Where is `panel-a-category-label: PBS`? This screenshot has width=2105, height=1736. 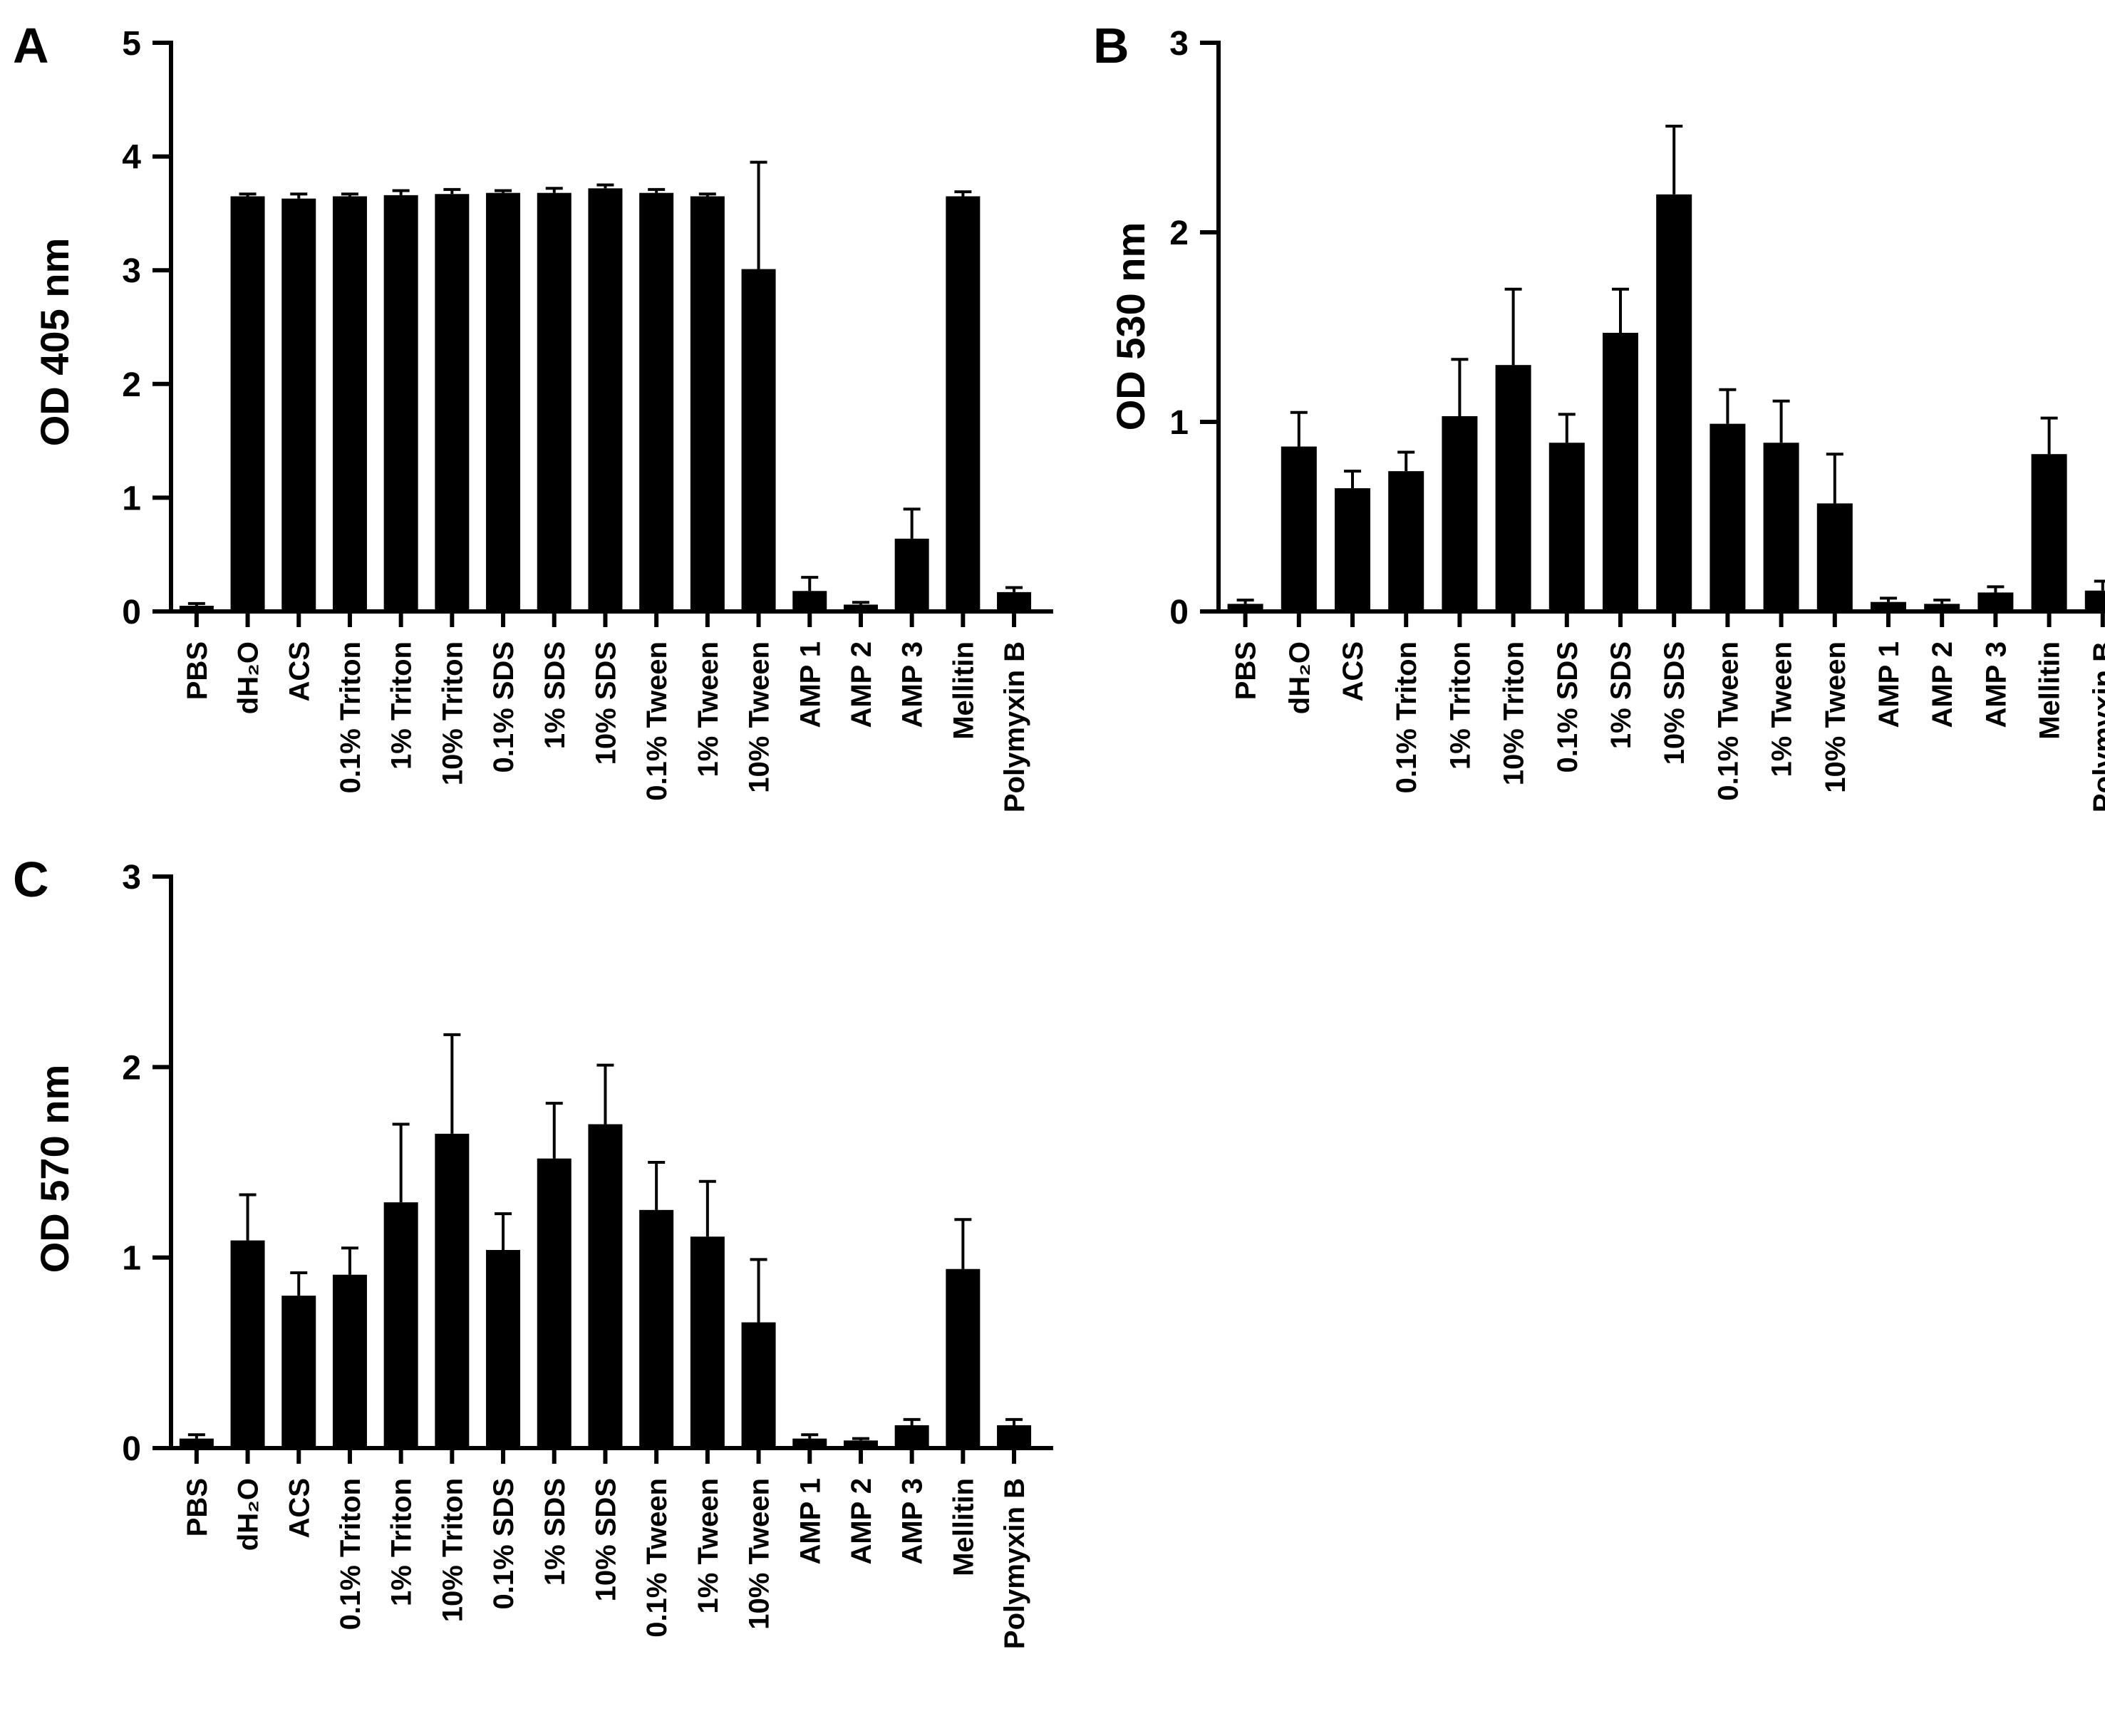 panel-a-category-label: PBS is located at coordinates (197, 670).